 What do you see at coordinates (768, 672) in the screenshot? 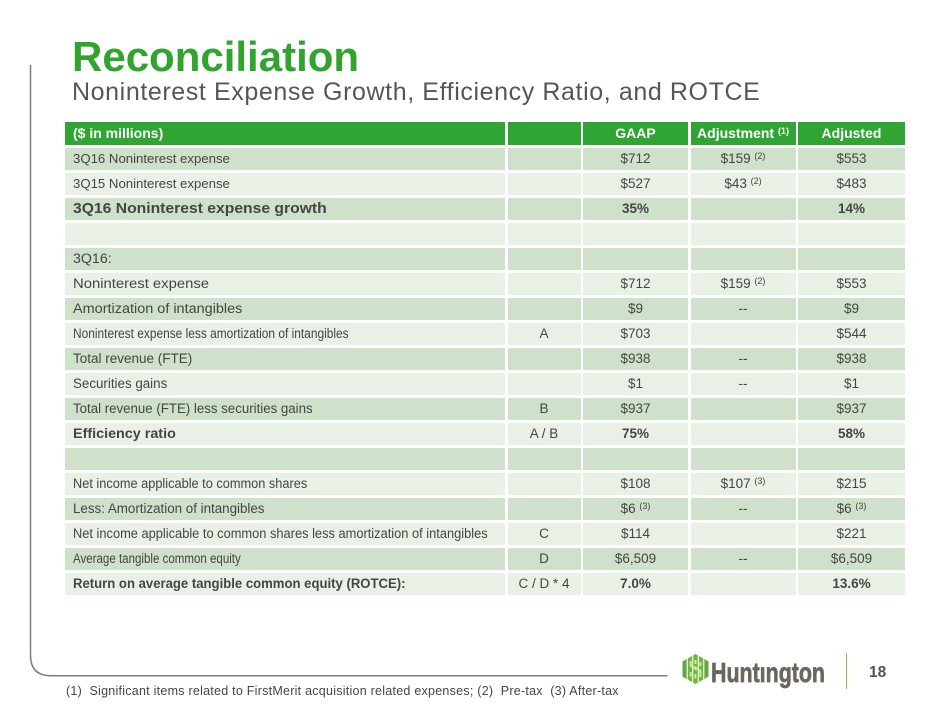
I see `svg-text: Huntıngton` at bounding box center [768, 672].